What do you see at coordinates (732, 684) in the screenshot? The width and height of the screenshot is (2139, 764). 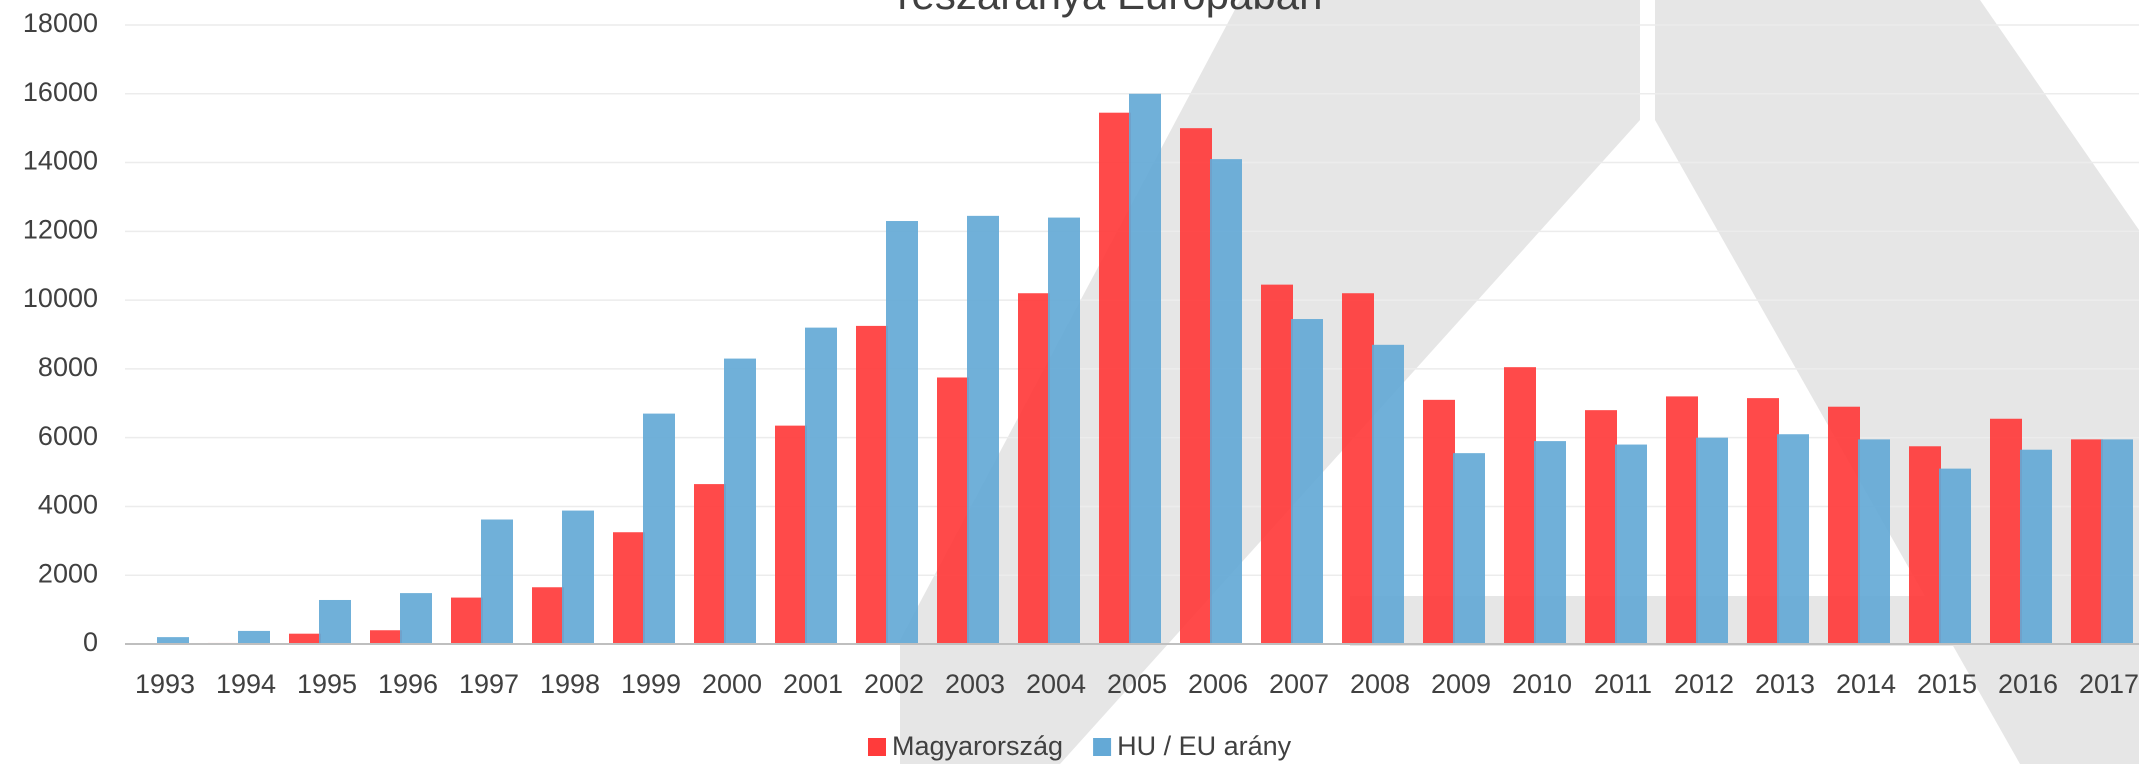 I see `x-tick-label: 2000` at bounding box center [732, 684].